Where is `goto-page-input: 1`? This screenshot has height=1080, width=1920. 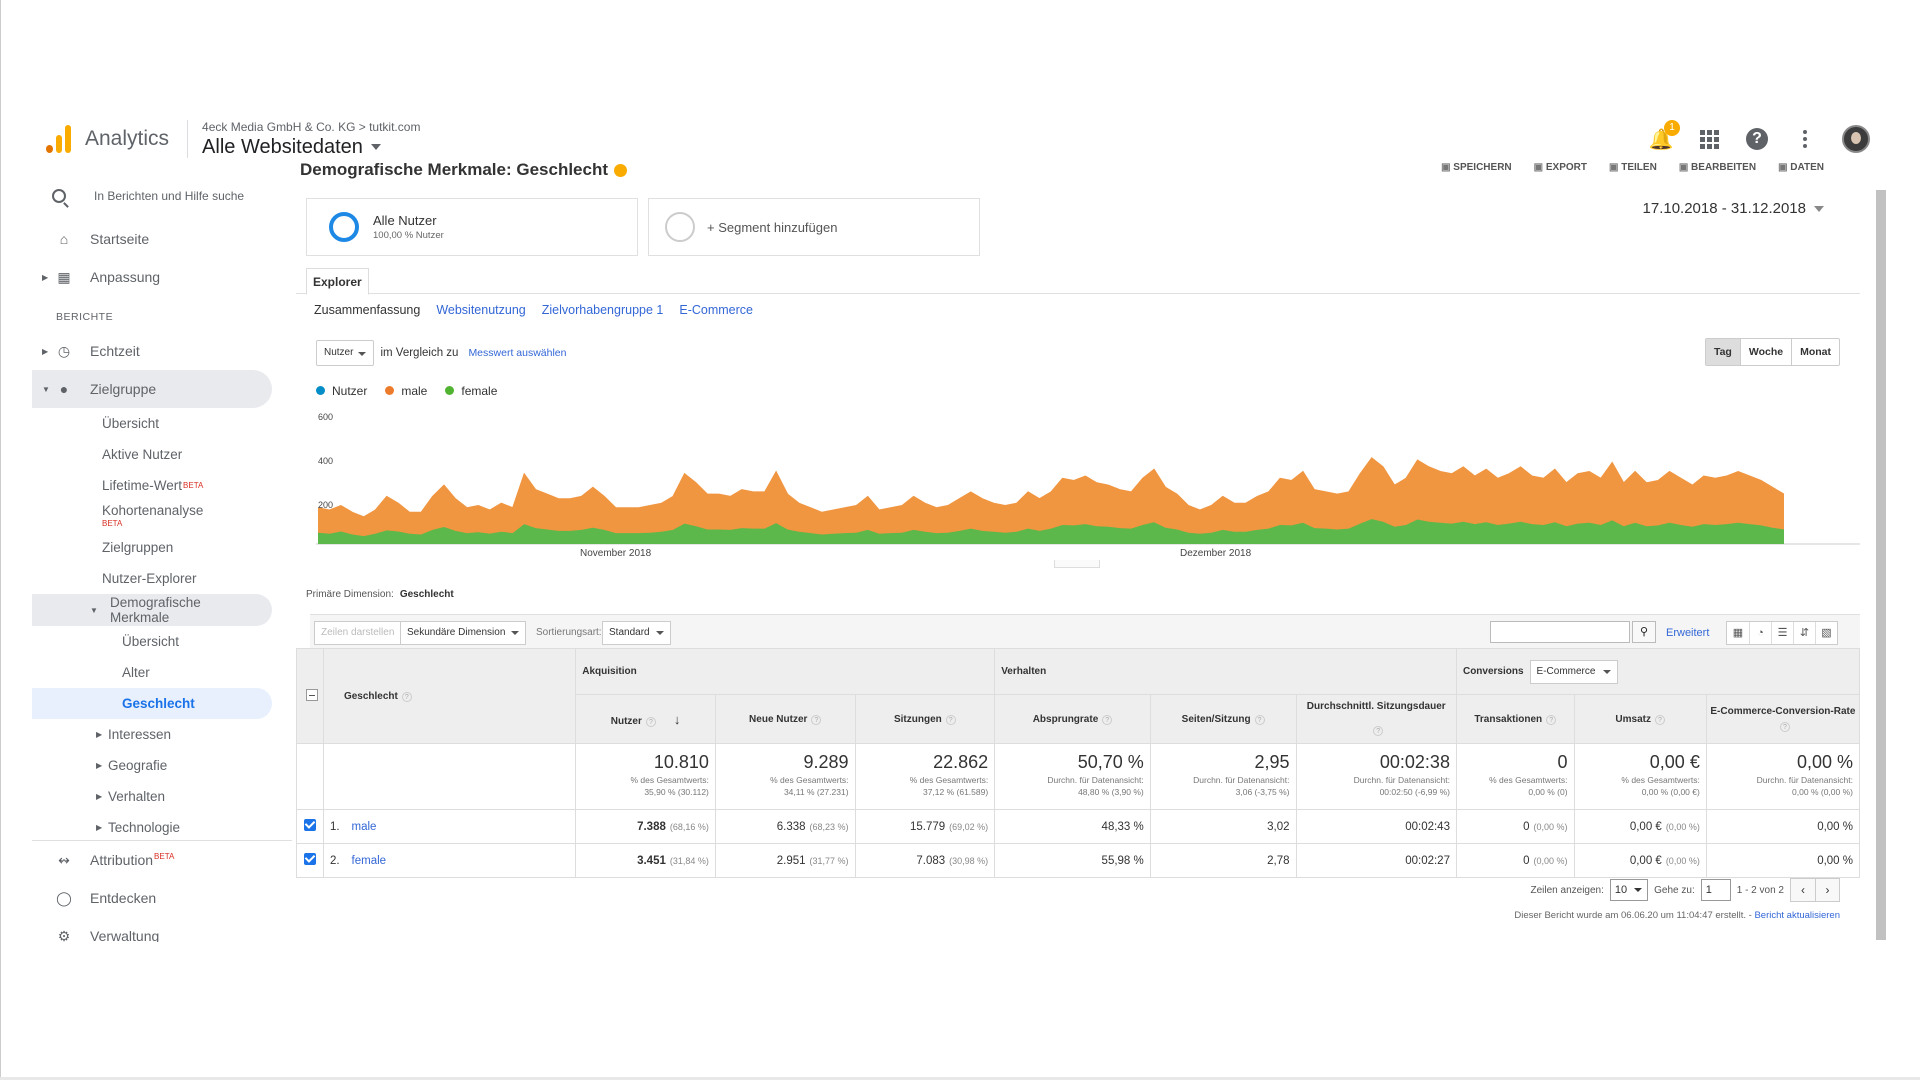 goto-page-input: 1 is located at coordinates (1715, 890).